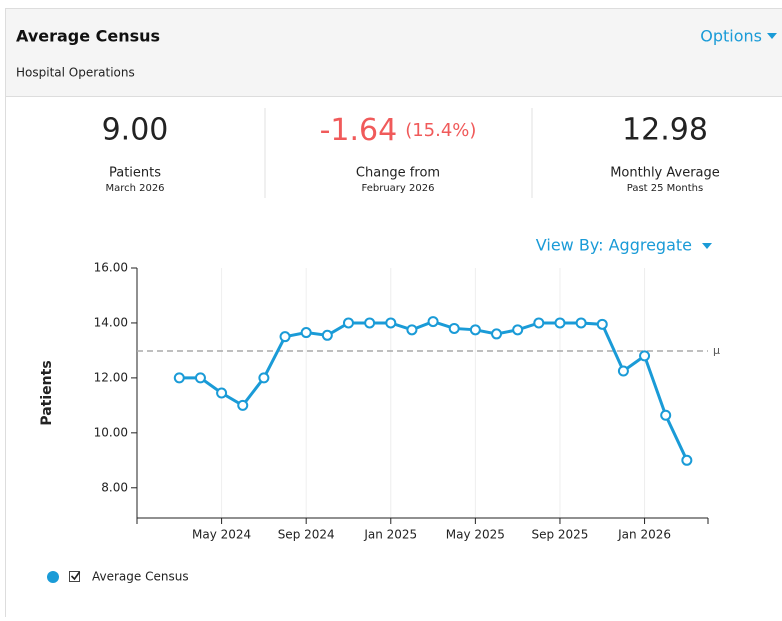  Describe the element at coordinates (644, 535) in the screenshot. I see `x-tick-label: Jan 2026` at that location.